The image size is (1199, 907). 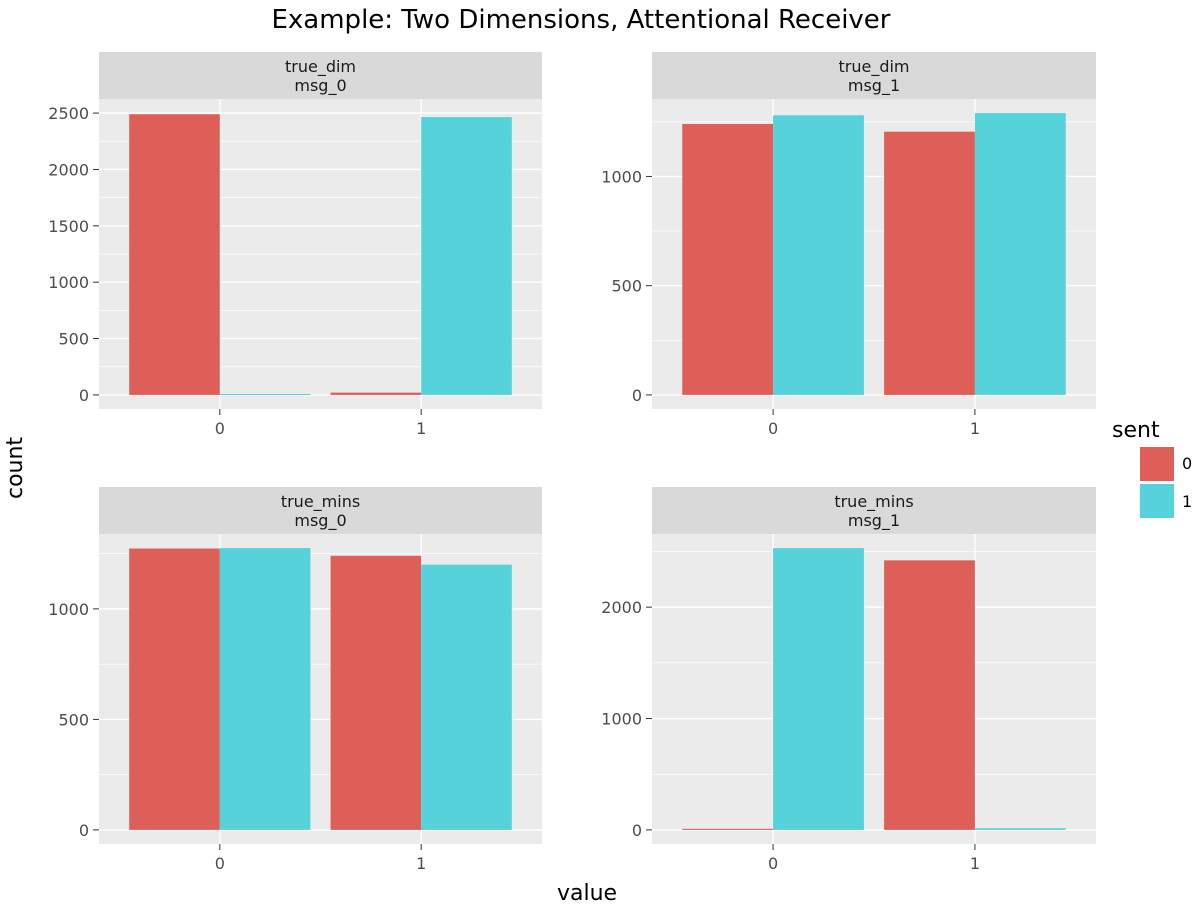 What do you see at coordinates (68, 226) in the screenshot?
I see `y-tick-label: 1500` at bounding box center [68, 226].